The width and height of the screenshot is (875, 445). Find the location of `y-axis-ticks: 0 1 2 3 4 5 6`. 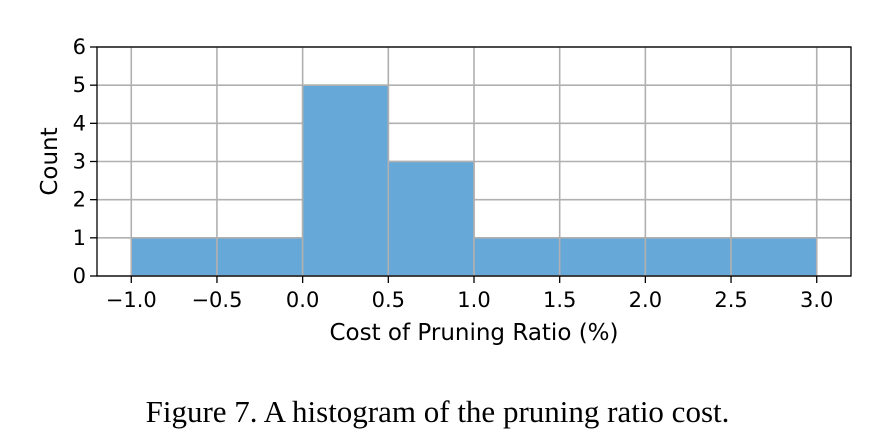

y-axis-ticks: 0 1 2 3 4 5 6 is located at coordinates (85, 161).